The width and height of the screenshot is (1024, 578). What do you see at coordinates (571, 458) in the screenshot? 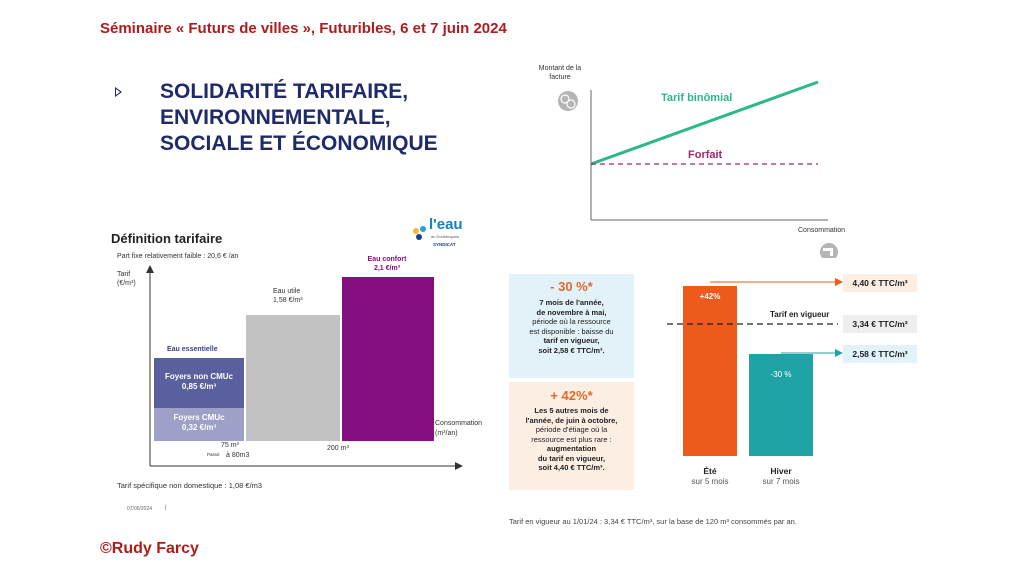
I see `card-line: du tarif en vigueur,` at bounding box center [571, 458].